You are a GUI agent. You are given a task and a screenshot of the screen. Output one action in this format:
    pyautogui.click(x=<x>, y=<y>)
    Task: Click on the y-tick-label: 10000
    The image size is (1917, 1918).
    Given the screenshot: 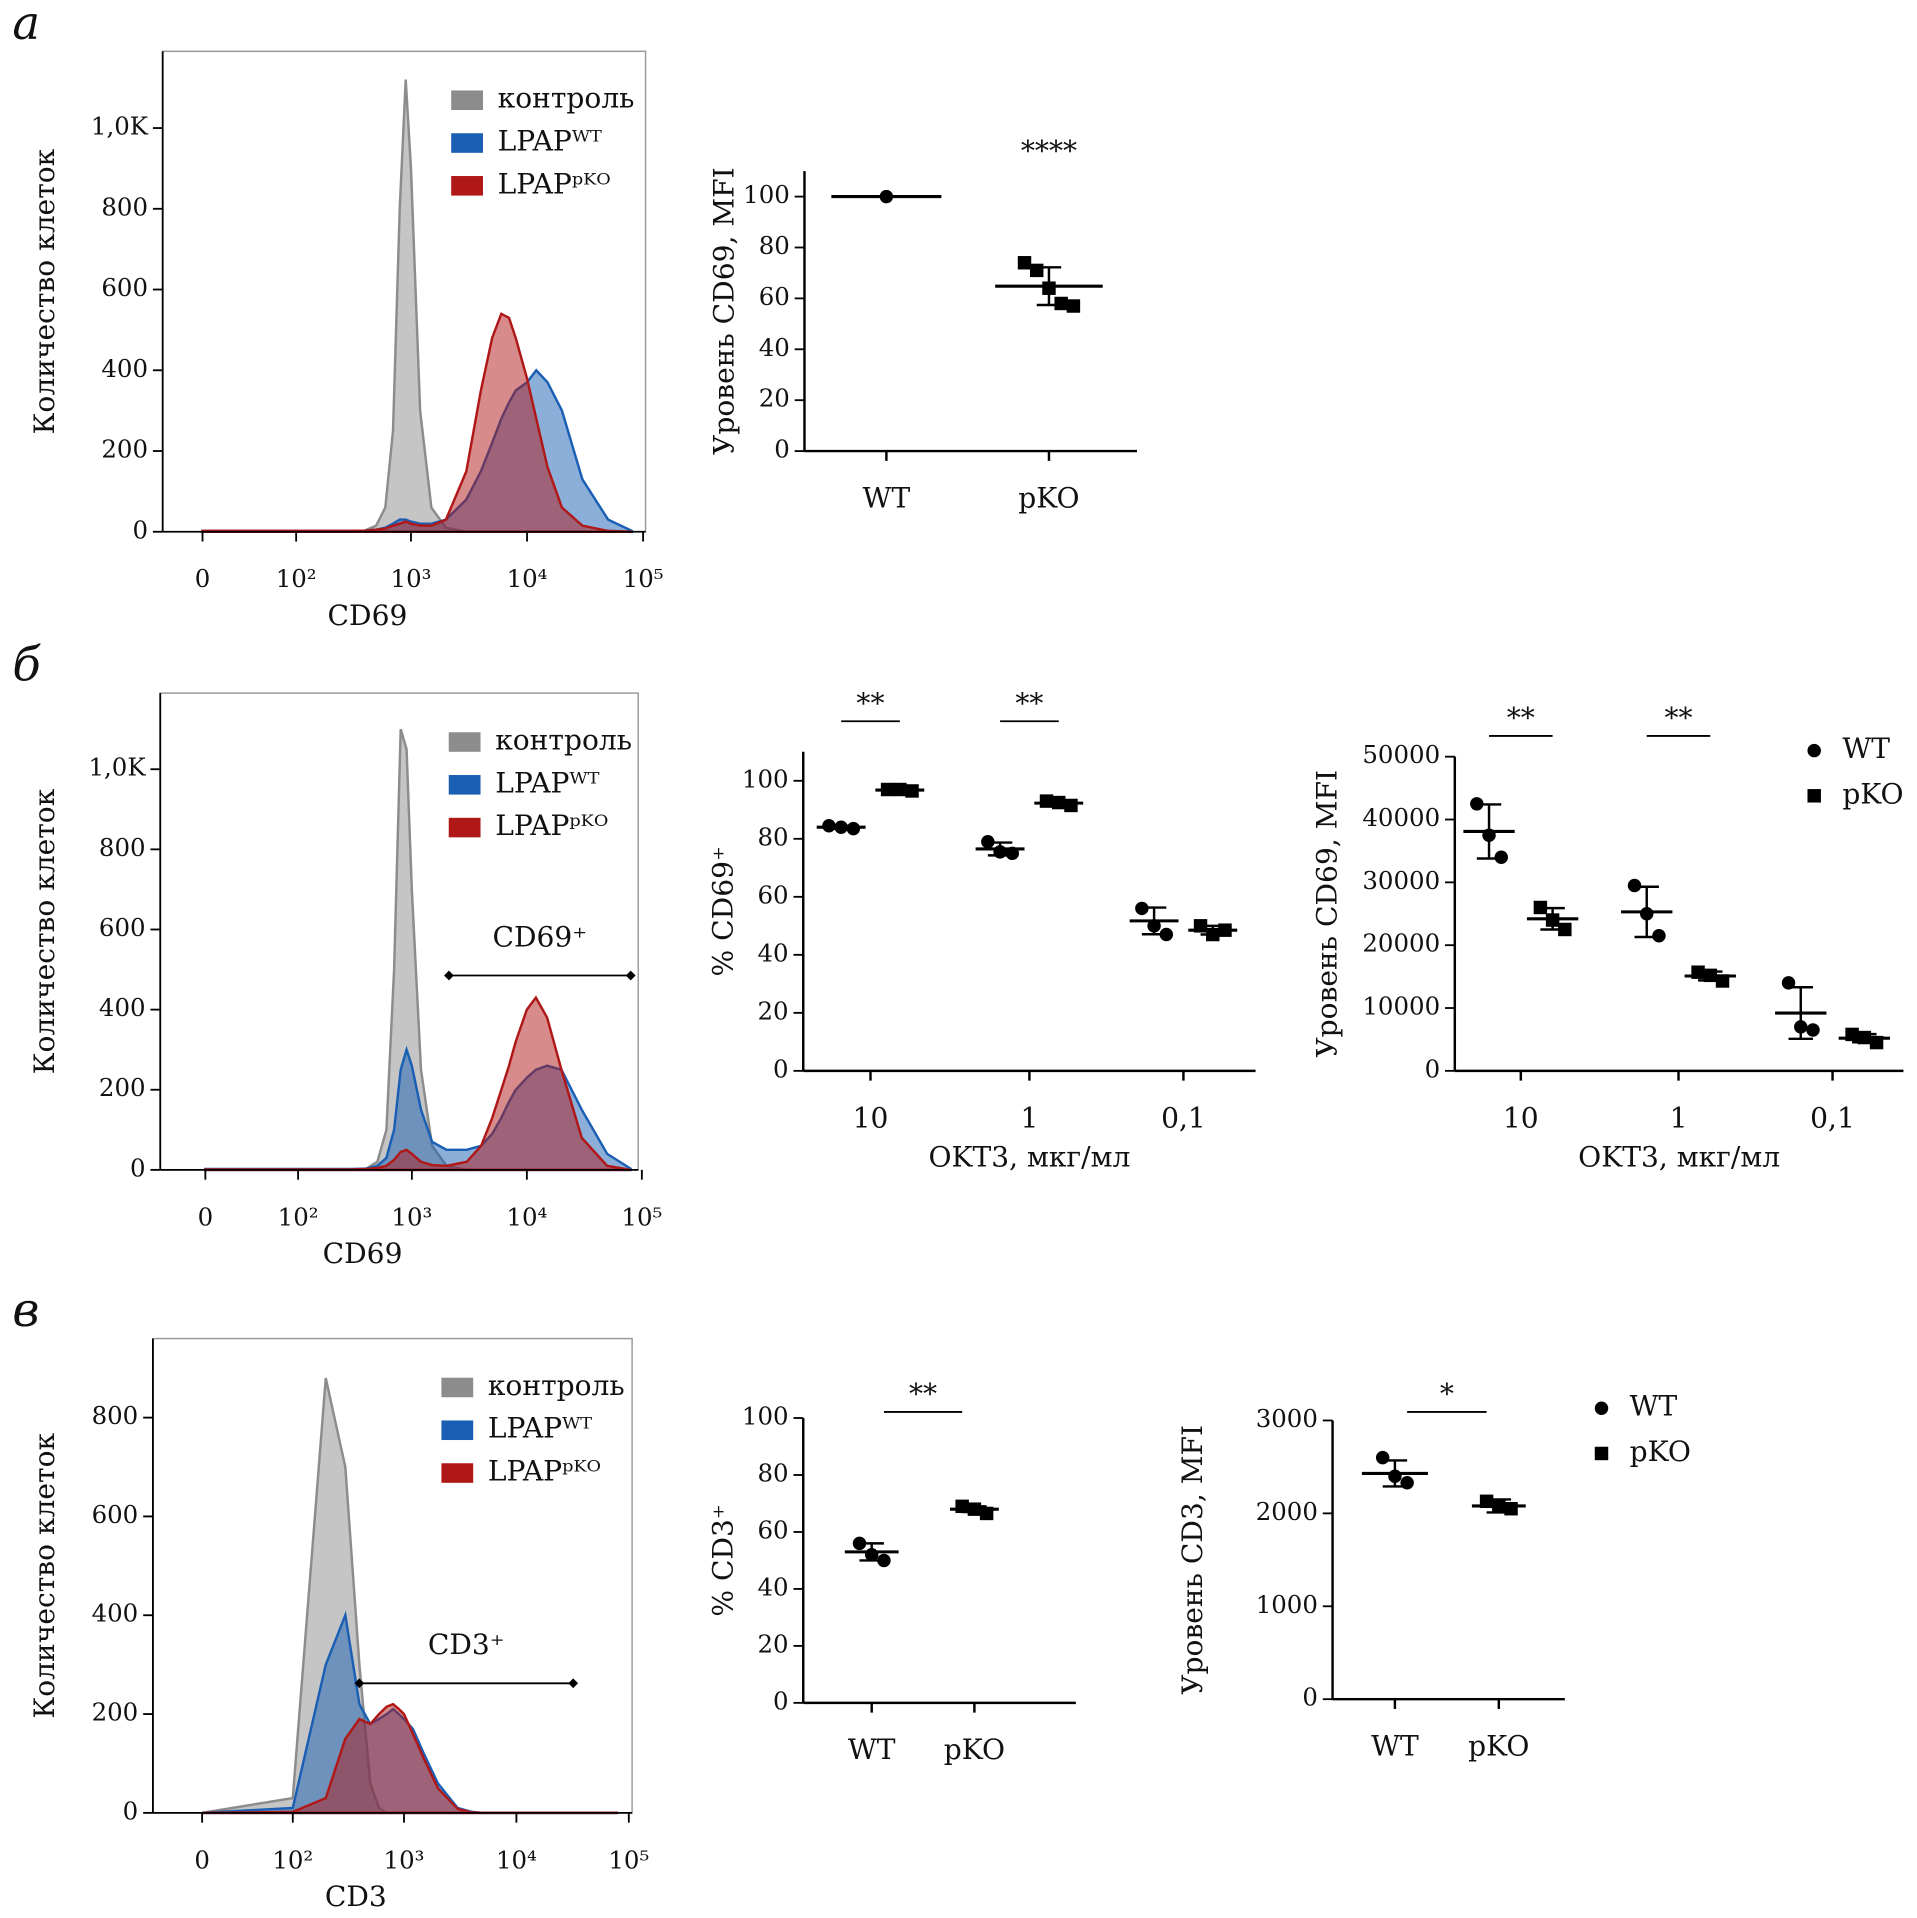 What is the action you would take?
    pyautogui.click(x=1401, y=1006)
    